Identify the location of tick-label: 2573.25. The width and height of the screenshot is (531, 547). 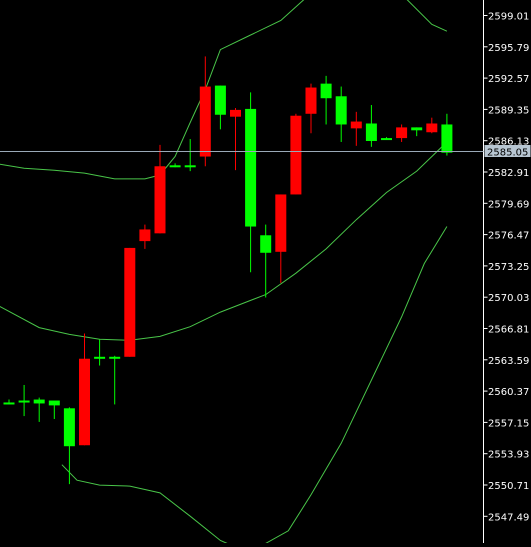
(508, 267).